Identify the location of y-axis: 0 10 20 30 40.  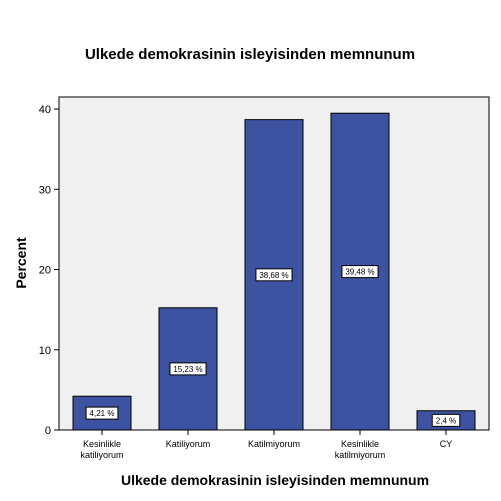
(49, 270).